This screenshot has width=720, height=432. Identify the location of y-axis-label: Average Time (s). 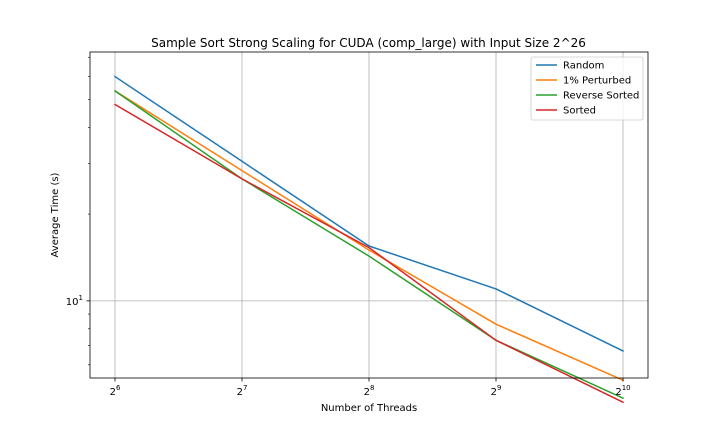
(55, 214).